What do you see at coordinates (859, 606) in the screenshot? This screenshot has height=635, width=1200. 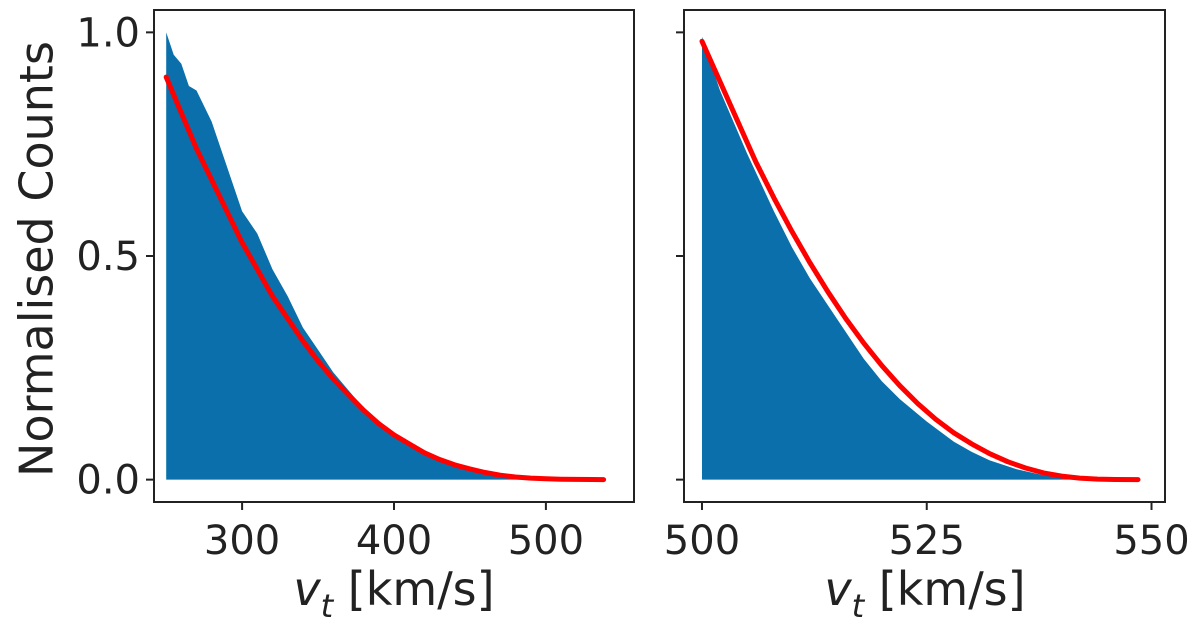 I see `right-xlabel-subscript: t` at bounding box center [859, 606].